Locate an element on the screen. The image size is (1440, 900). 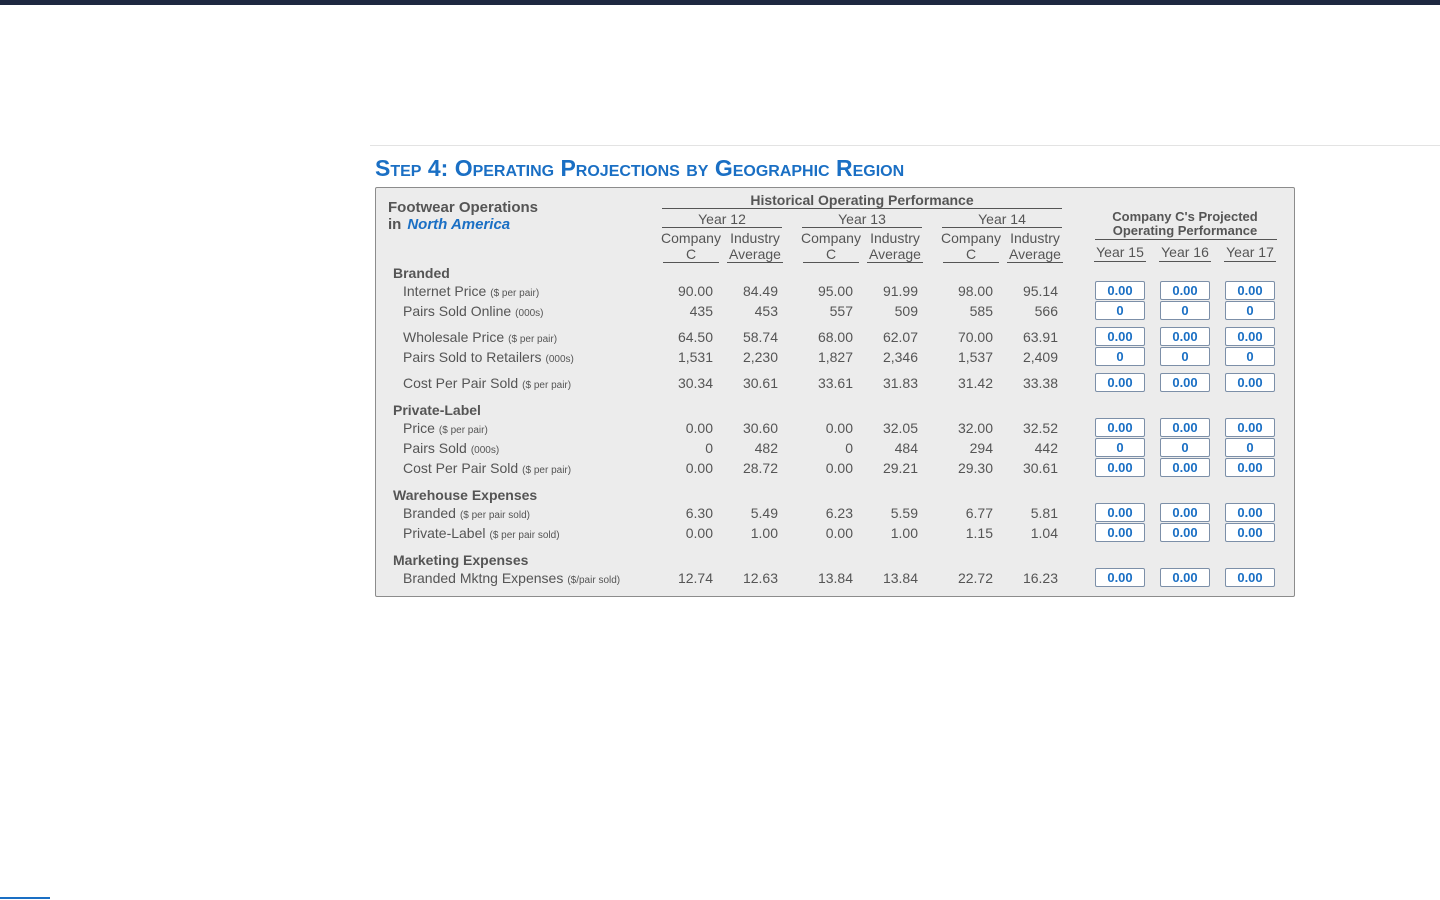
value-cell: 5.81 is located at coordinates (1044, 513).